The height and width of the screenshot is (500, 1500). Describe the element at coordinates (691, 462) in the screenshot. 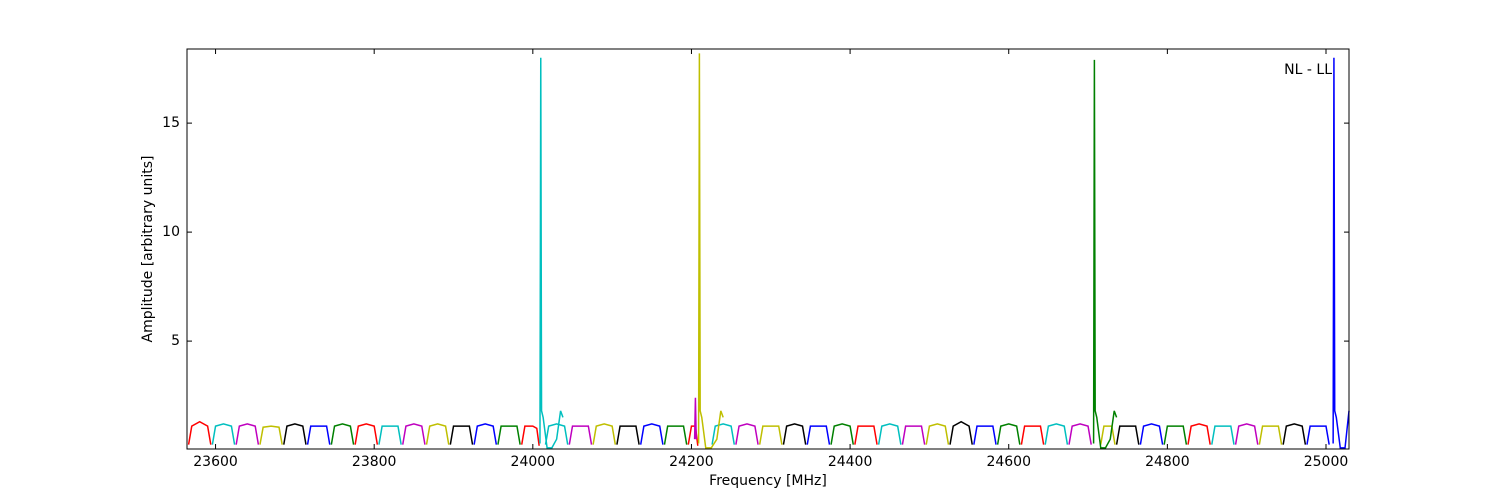

I see `x-tick-label: 24200` at that location.